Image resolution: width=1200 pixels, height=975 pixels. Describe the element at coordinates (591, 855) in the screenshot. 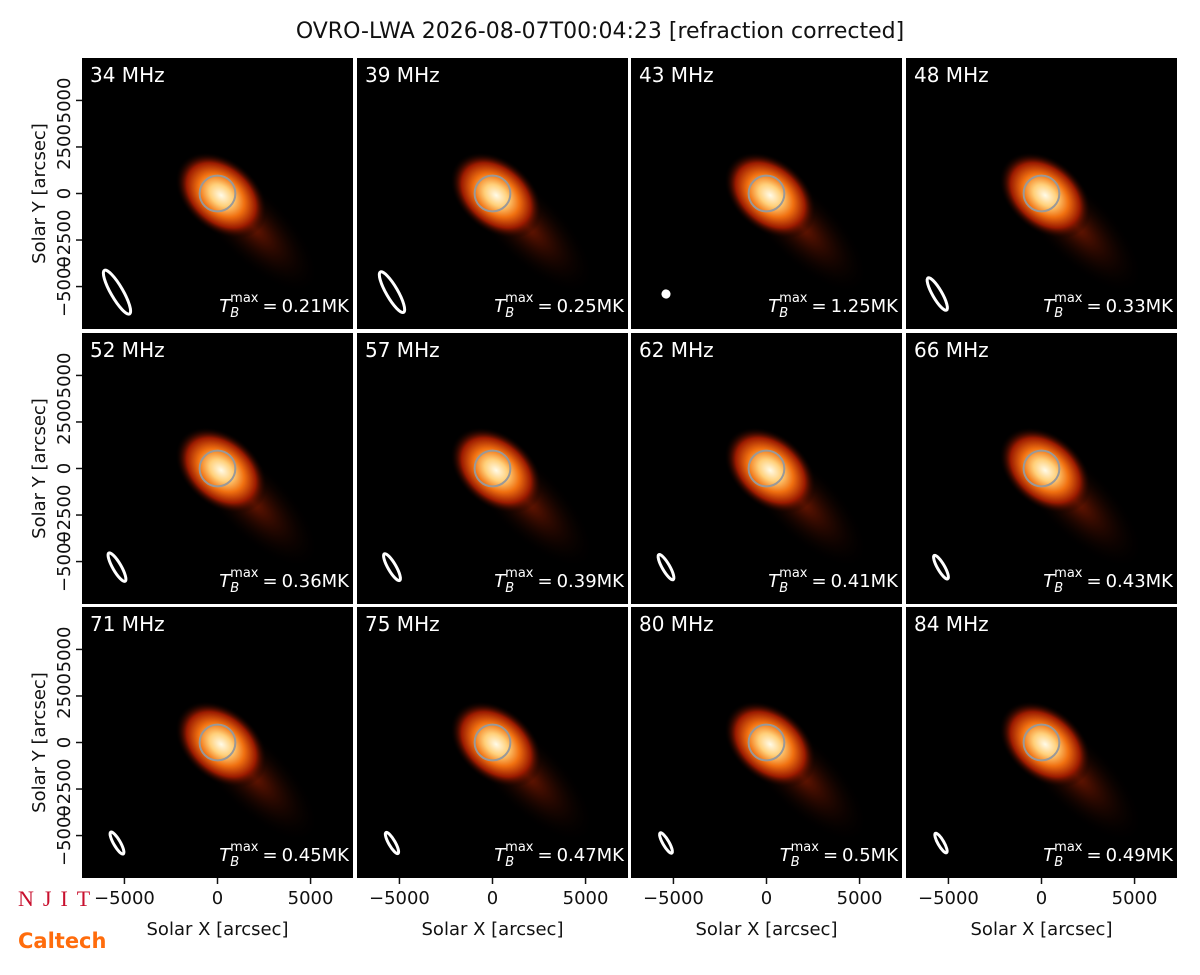

I see `tb-value: 0.47MK` at that location.